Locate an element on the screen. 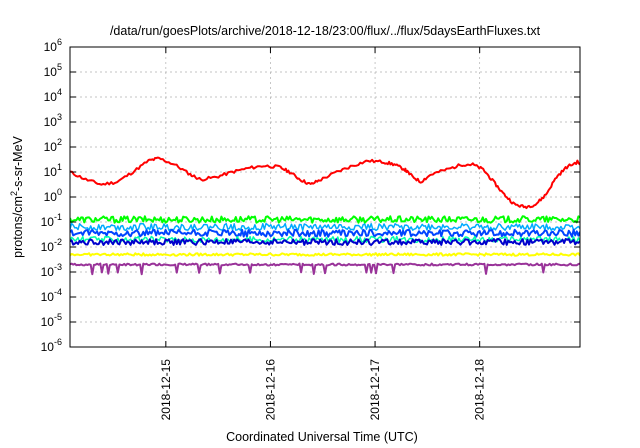  y-tick-label: 10⁻³ is located at coordinates (51, 270).